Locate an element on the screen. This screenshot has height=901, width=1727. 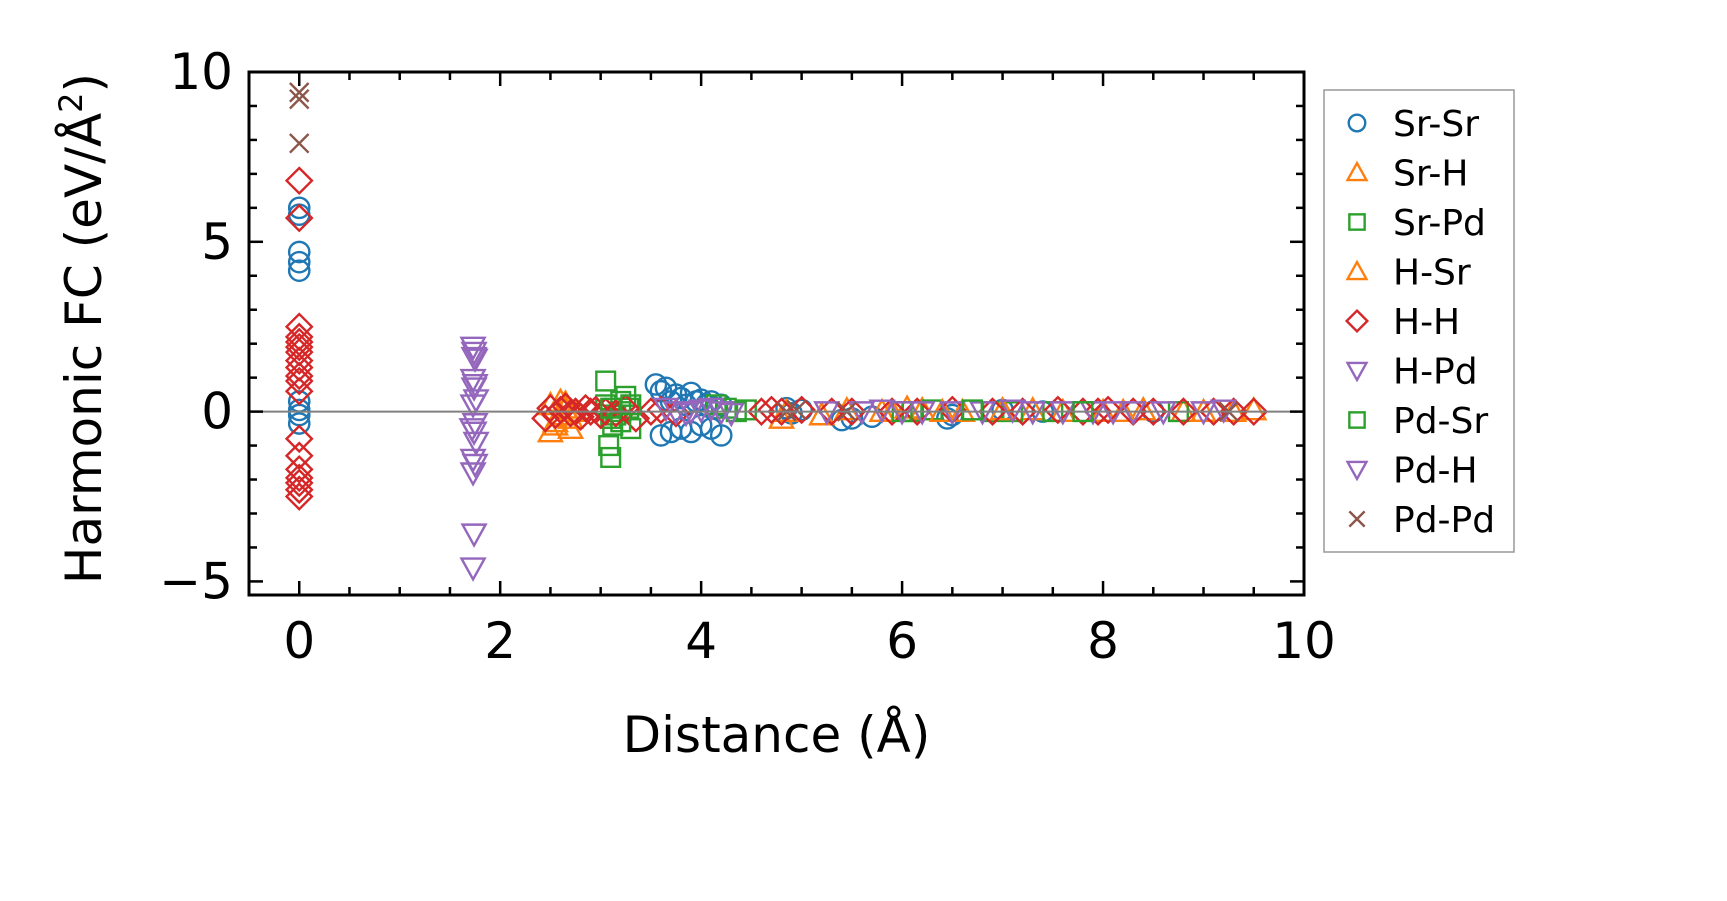
legend-item: H-Pd is located at coordinates (1411, 372).